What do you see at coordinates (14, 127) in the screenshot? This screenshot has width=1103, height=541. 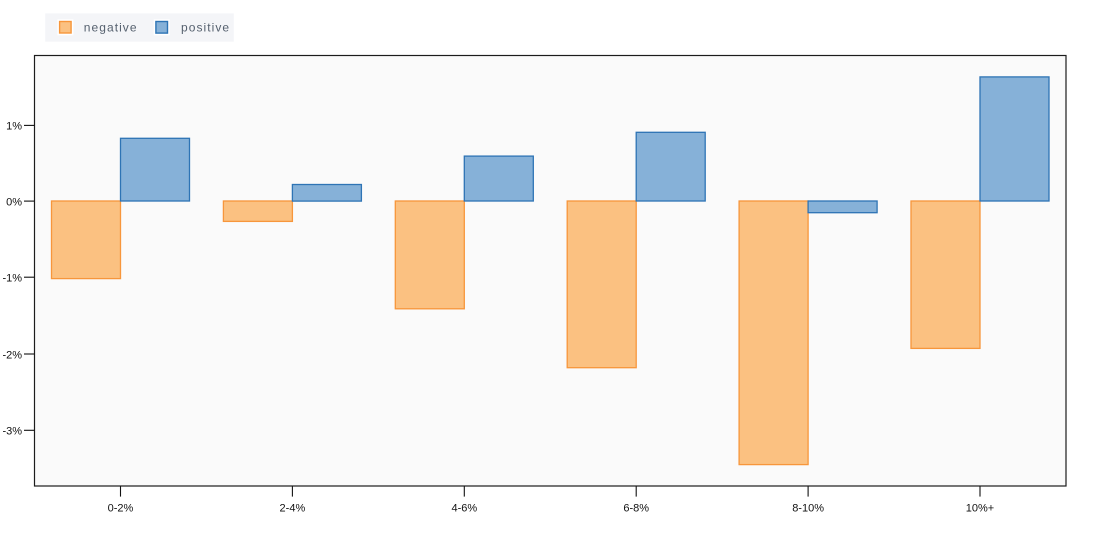 I see `svg-text: 1%` at bounding box center [14, 127].